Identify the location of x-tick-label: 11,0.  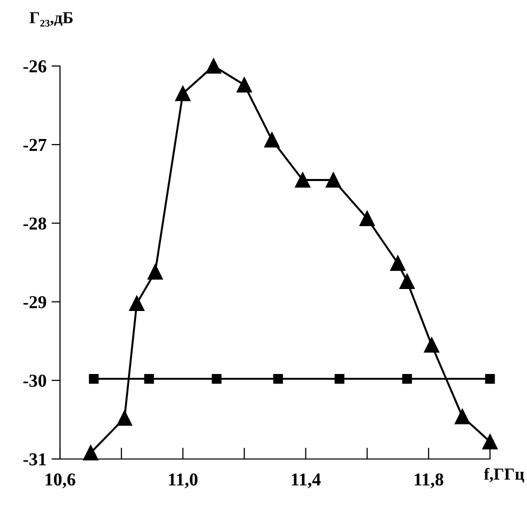
(183, 480).